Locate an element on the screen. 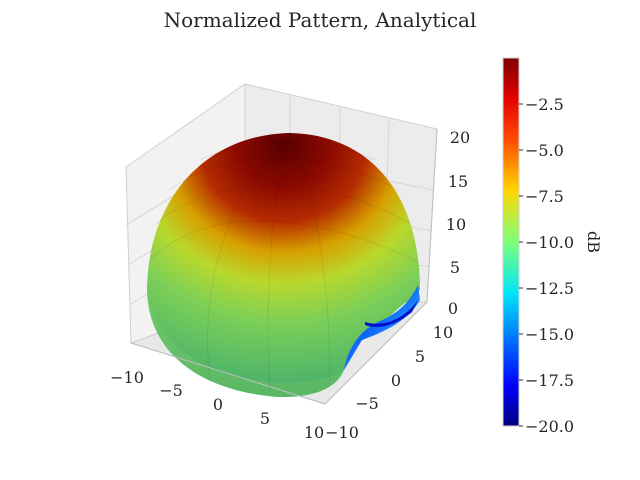  colorbar-tick-label: −12.5 is located at coordinates (549, 288).